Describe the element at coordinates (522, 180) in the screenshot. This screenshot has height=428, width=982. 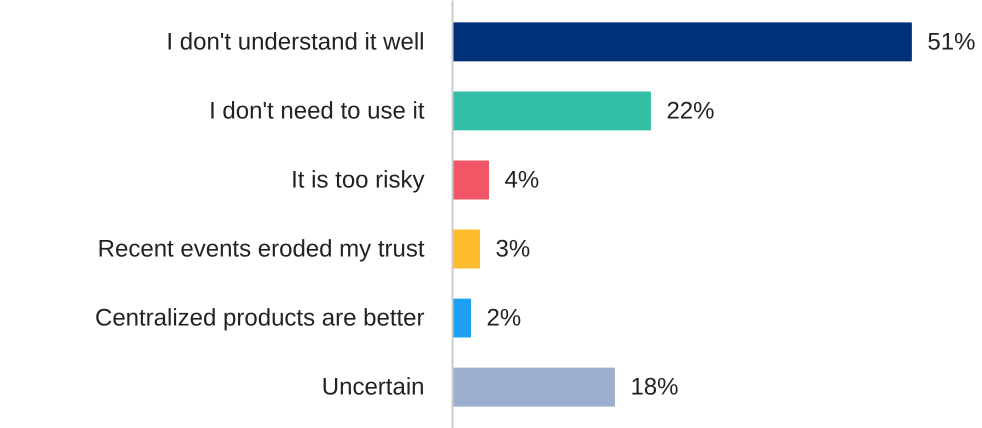
I see `data-label: 4%` at that location.